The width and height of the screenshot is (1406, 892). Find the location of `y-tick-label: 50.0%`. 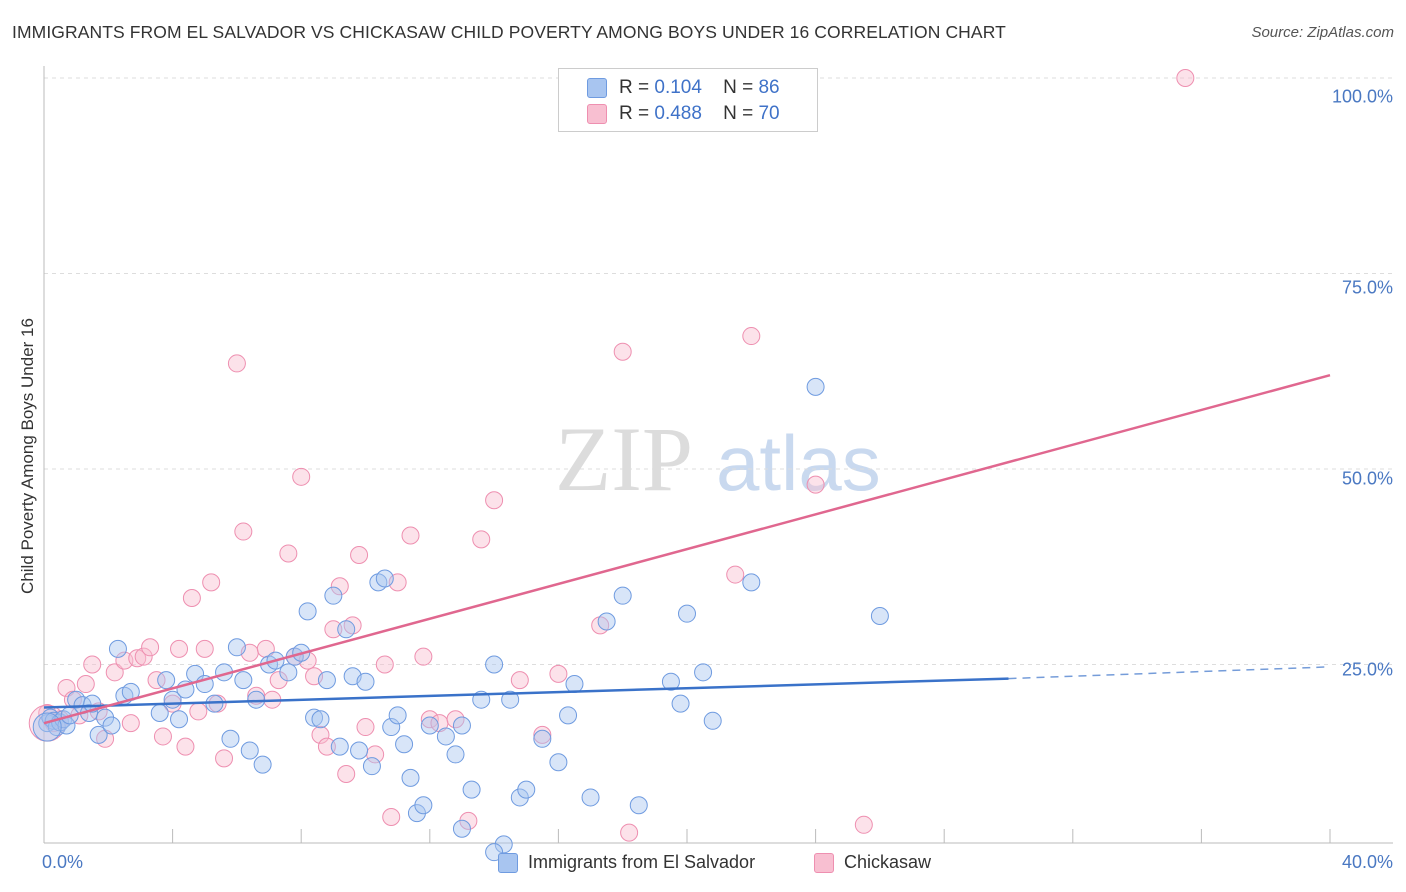

y-tick-label: 50.0% is located at coordinates (1367, 478).